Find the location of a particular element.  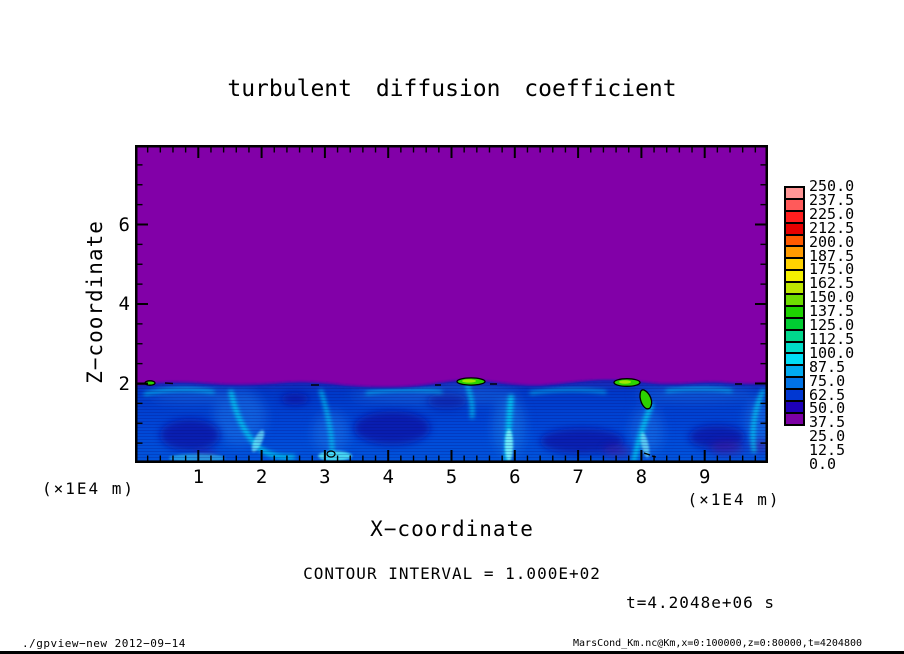

colorbar-level-label: 75.0 is located at coordinates (827, 380).